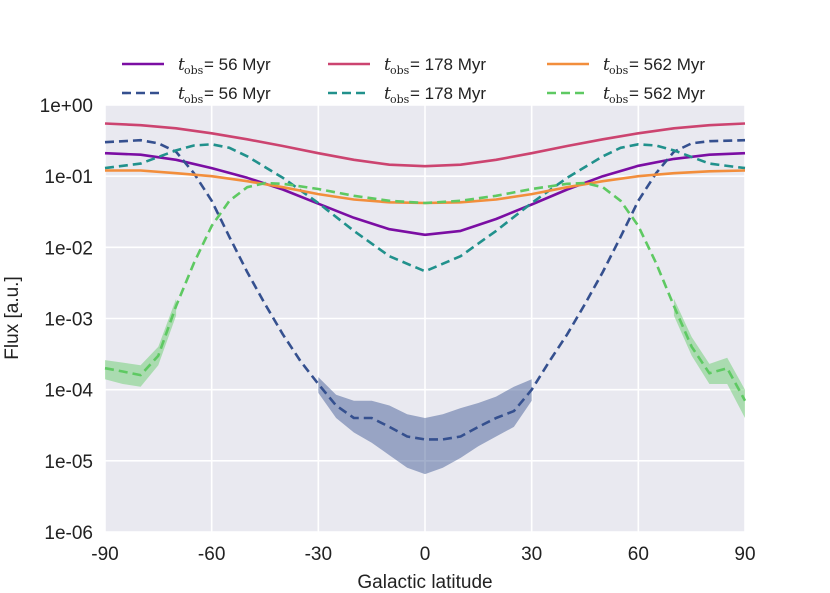 Image resolution: width=830 pixels, height=593 pixels. I want to click on x-tick-label: 0, so click(425, 554).